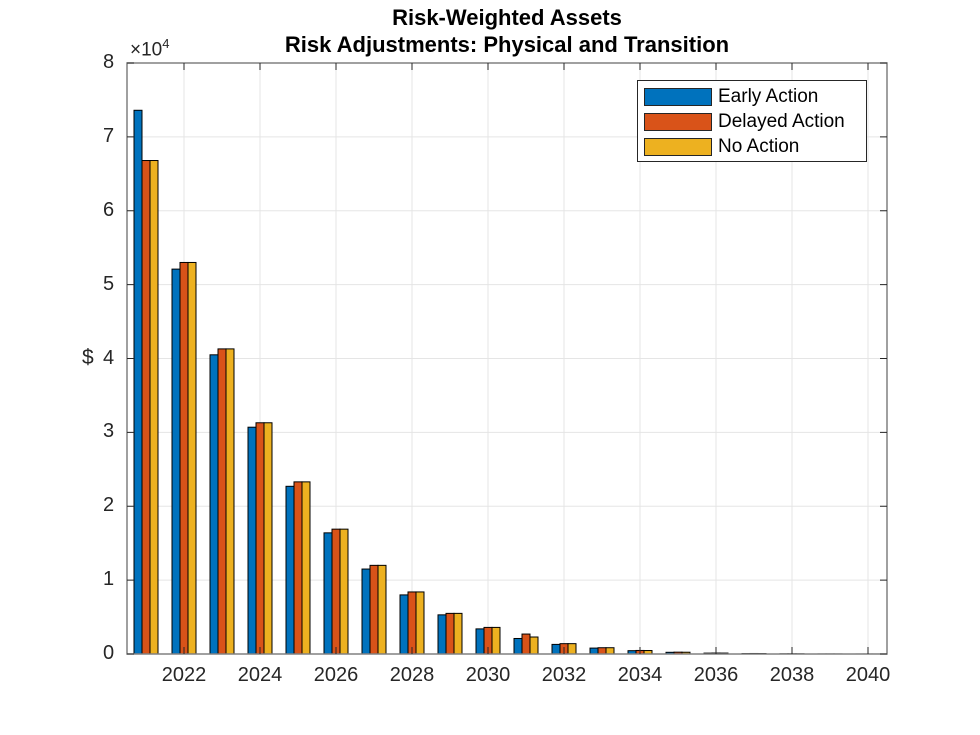 Image resolution: width=980 pixels, height=735 pixels. What do you see at coordinates (781, 121) in the screenshot?
I see `legend-label-delayed: Delayed Action` at bounding box center [781, 121].